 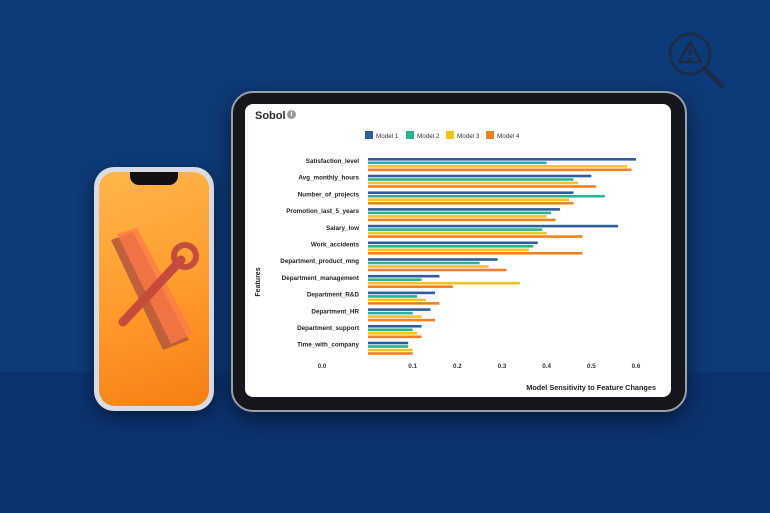 I want to click on category-label: Satisfaction_level, so click(x=332, y=161).